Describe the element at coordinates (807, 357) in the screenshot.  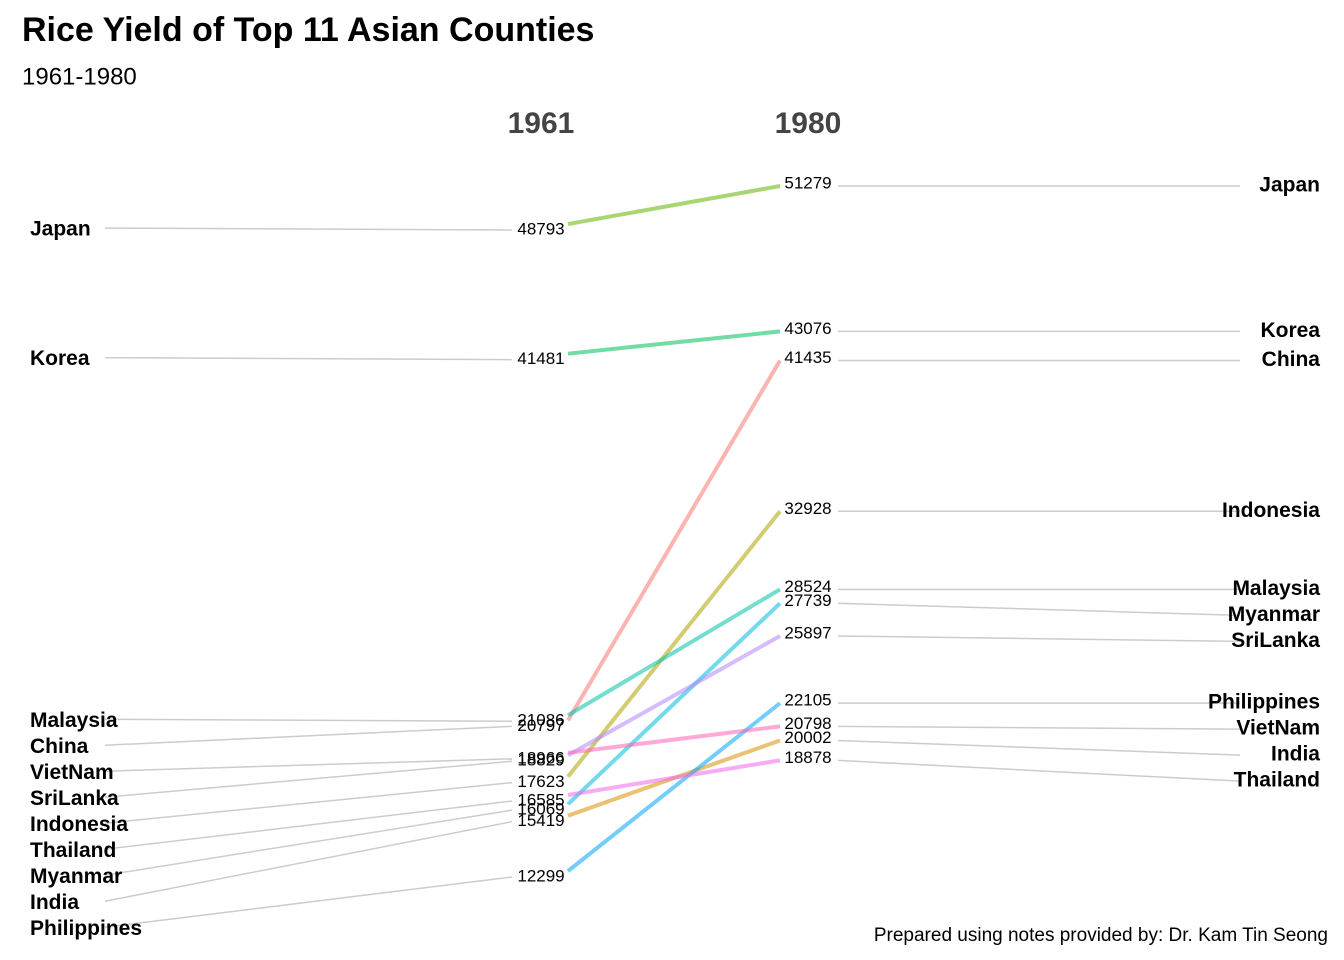
I see `value-label: 41435` at that location.